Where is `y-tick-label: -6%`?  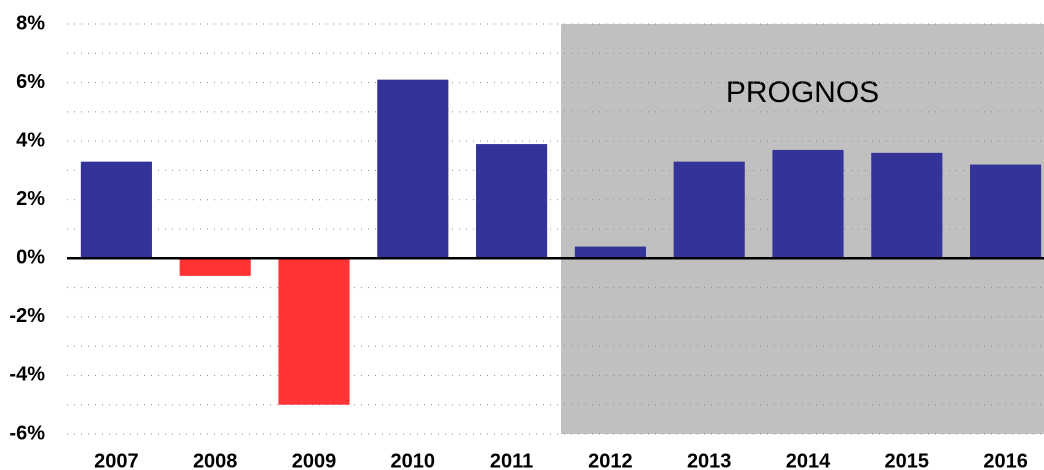
y-tick-label: -6% is located at coordinates (27, 433).